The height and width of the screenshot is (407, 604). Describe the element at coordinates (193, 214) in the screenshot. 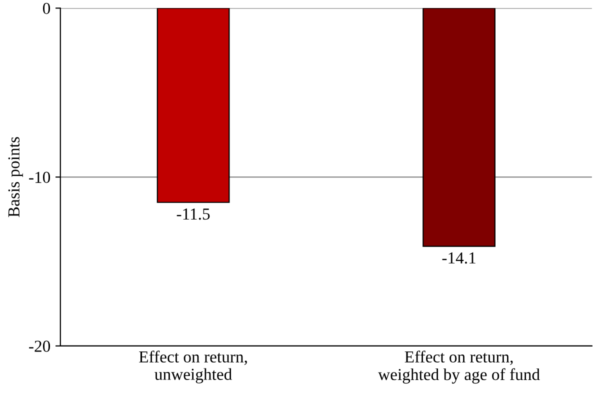

I see `data-label: -11.5` at that location.